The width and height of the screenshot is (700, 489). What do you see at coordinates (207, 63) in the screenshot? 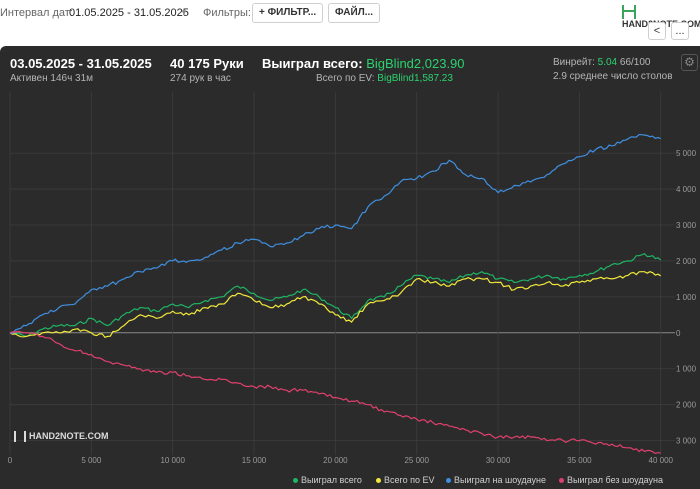
I see `hands-count: 40 175 Руки` at bounding box center [207, 63].